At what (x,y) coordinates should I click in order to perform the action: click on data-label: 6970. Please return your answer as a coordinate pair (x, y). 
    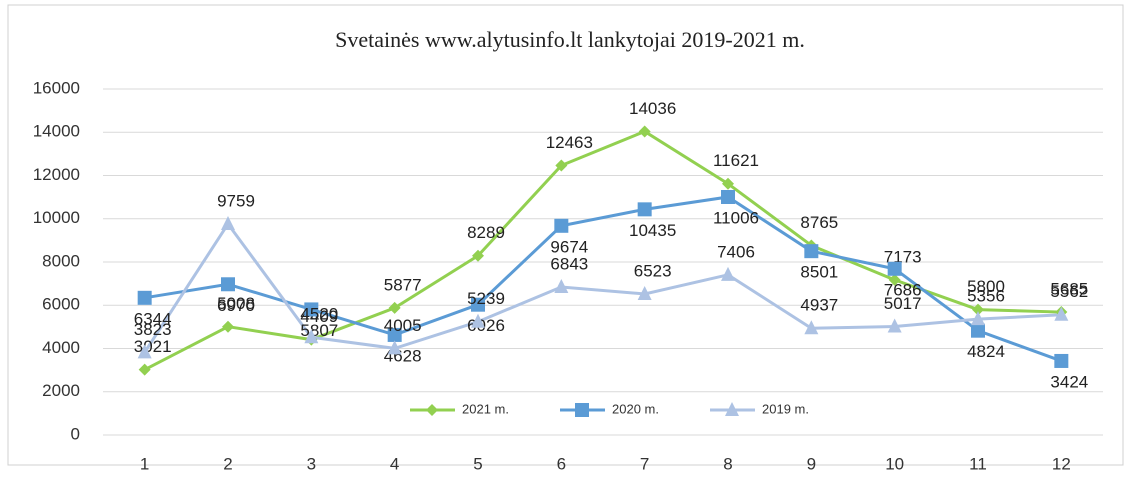
    Looking at the image, I should click on (236, 305).